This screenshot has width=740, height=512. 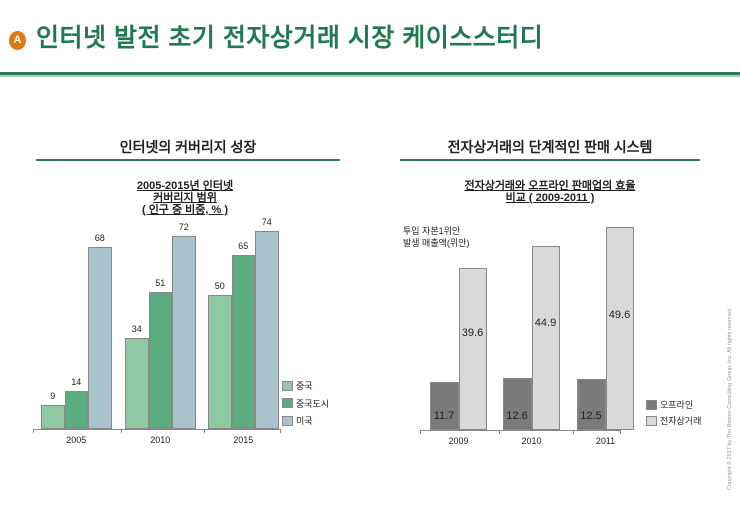 What do you see at coordinates (432, 231) in the screenshot?
I see `y-axis-label-line: 투입 자본1위안` at bounding box center [432, 231].